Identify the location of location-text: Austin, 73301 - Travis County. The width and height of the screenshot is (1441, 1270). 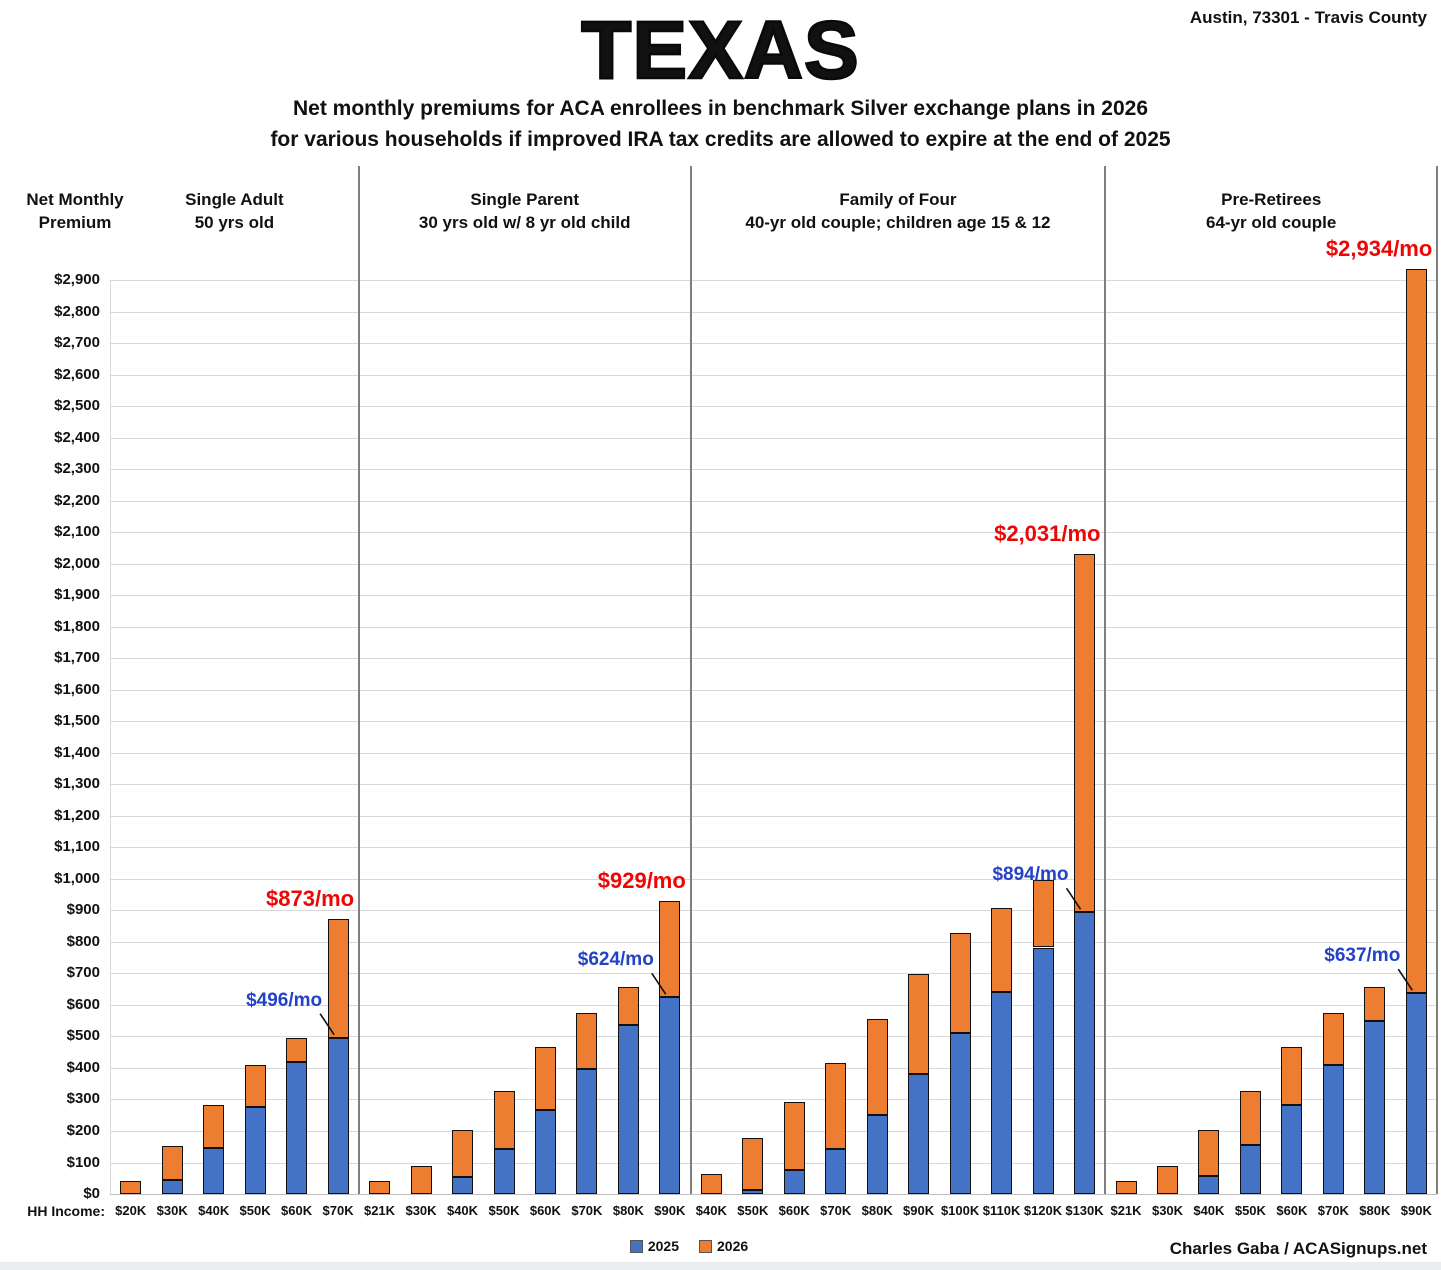
(1308, 17).